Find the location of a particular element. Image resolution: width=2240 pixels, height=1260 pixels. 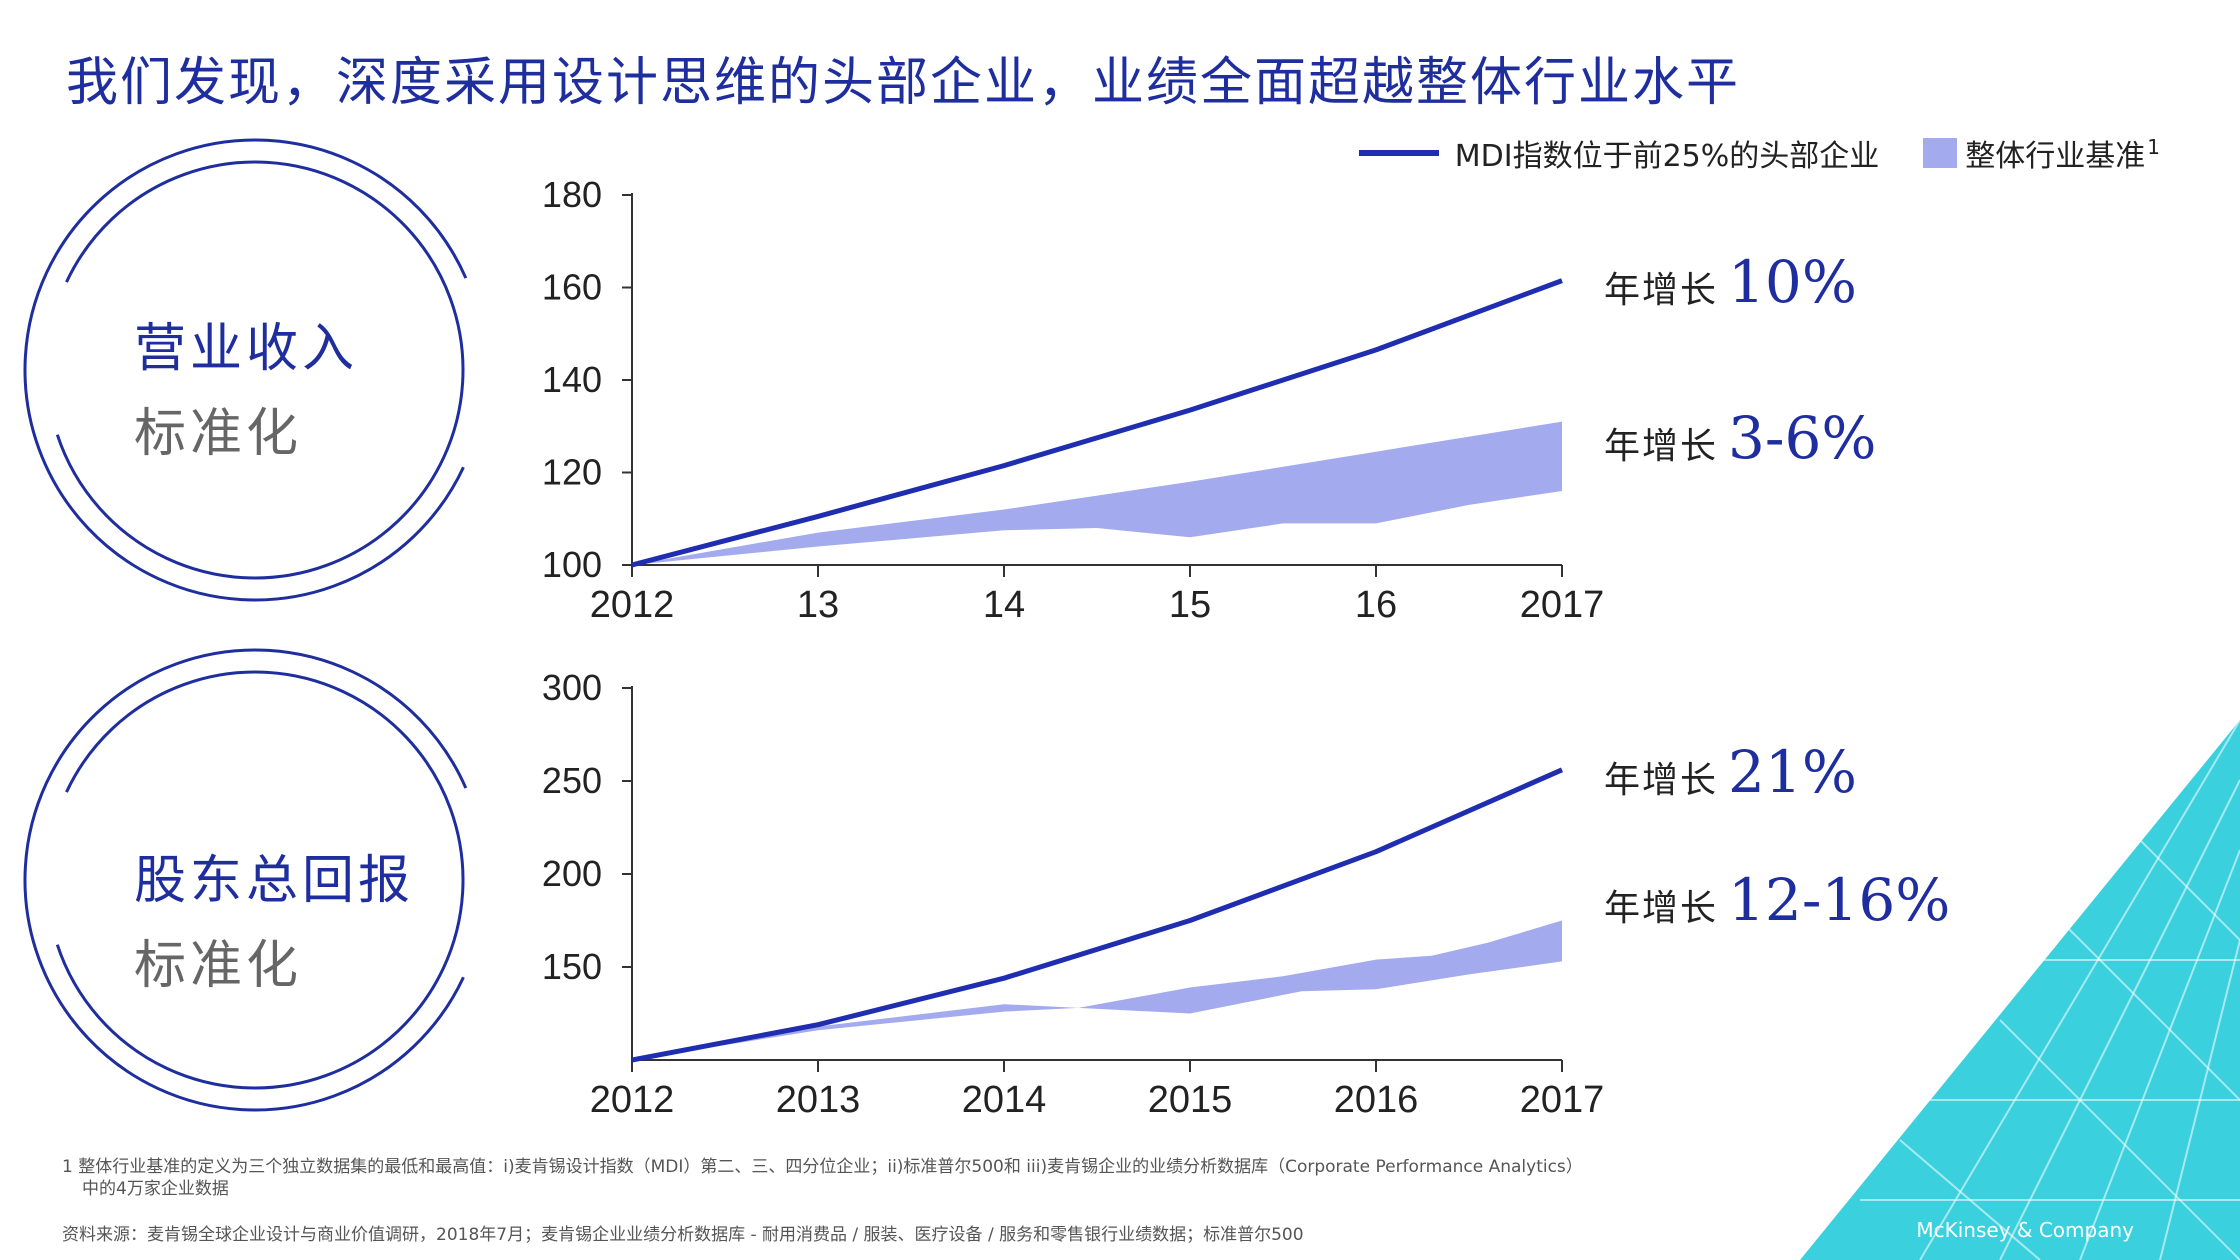

tsr-top-growth: 年增长 21% is located at coordinates (1730, 772).